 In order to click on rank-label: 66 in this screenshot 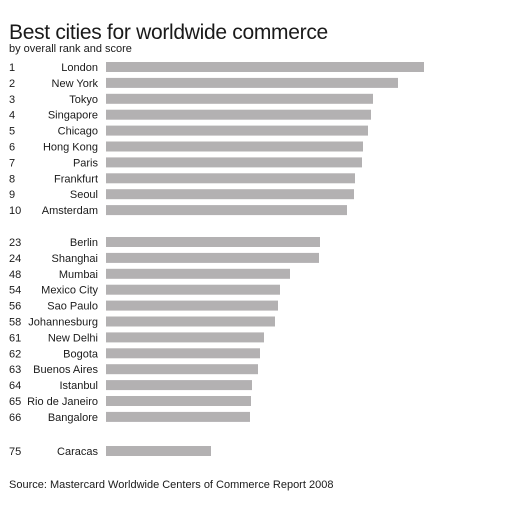, I will do `click(15, 418)`.